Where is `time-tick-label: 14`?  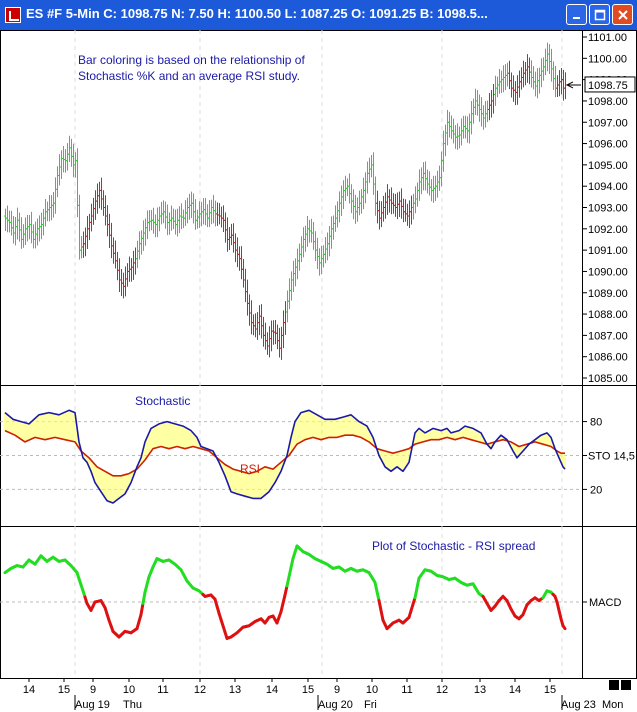
time-tick-label: 14 is located at coordinates (29, 690).